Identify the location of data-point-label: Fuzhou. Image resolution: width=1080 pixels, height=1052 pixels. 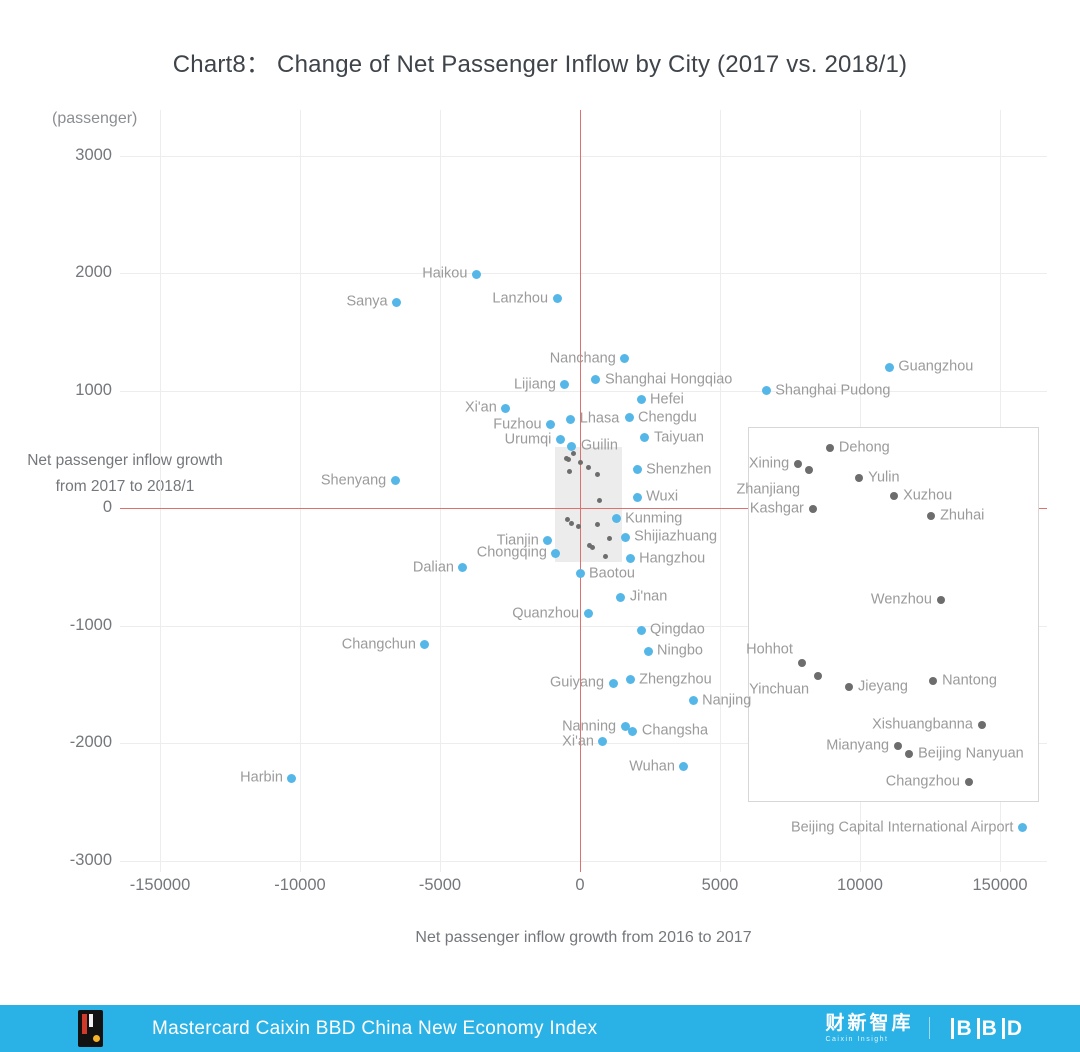
(517, 423).